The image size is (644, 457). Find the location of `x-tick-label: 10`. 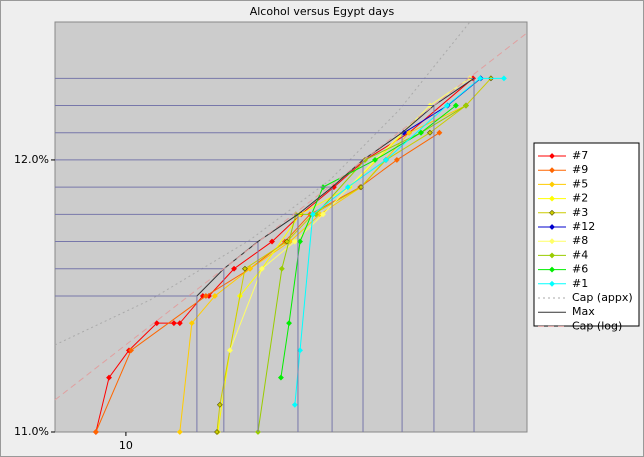

x-tick-label: 10 is located at coordinates (126, 445).